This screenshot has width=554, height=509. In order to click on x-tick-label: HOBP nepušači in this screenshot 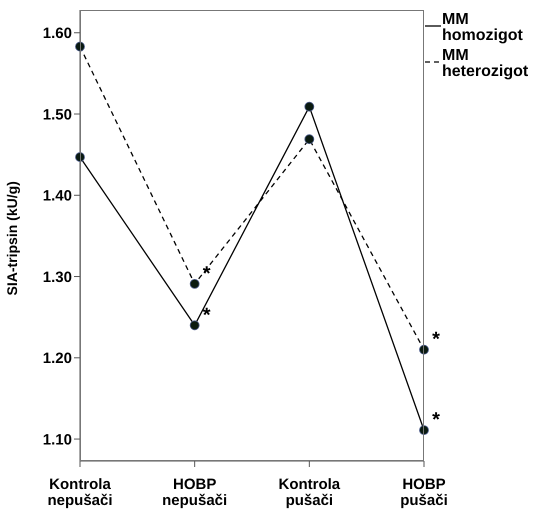, I will do `click(195, 492)`.